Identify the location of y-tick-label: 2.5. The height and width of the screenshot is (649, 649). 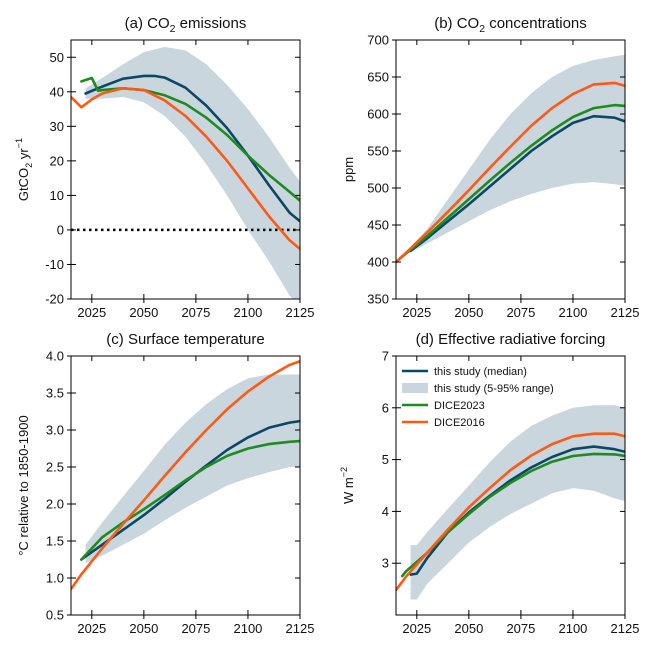
(55, 467).